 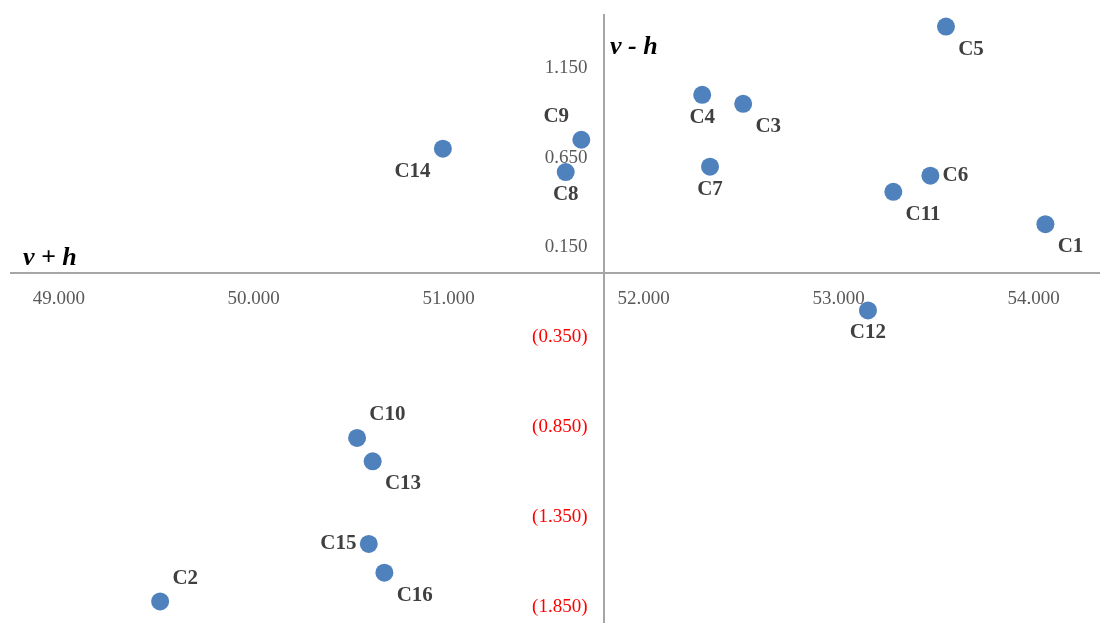 I want to click on data-label: C2, so click(x=185, y=576).